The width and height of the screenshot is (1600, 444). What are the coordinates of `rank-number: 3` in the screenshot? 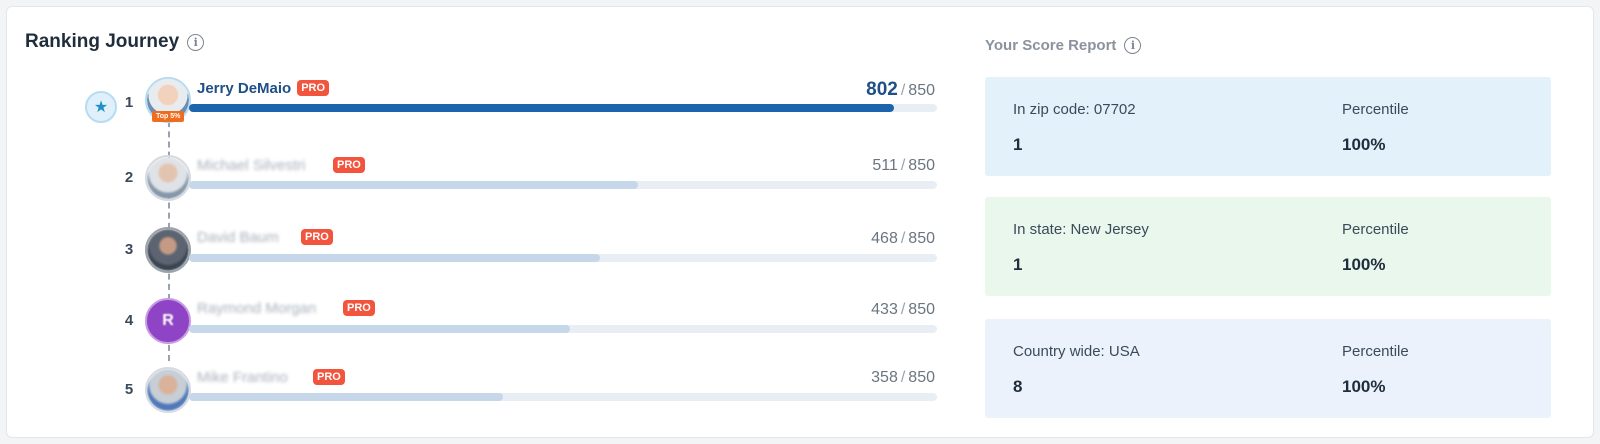 It's located at (129, 249).